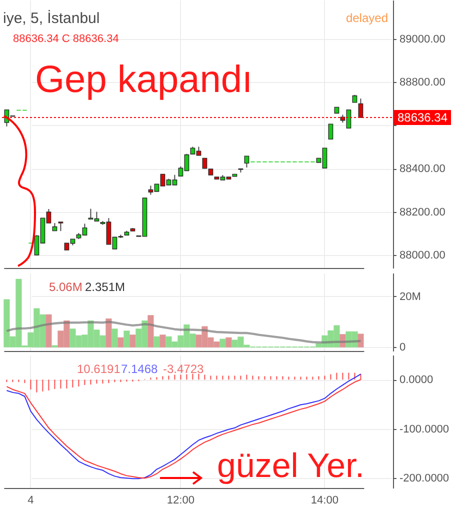 This screenshot has height=508, width=463. I want to click on x-tick-label: 12:00, so click(180, 500).